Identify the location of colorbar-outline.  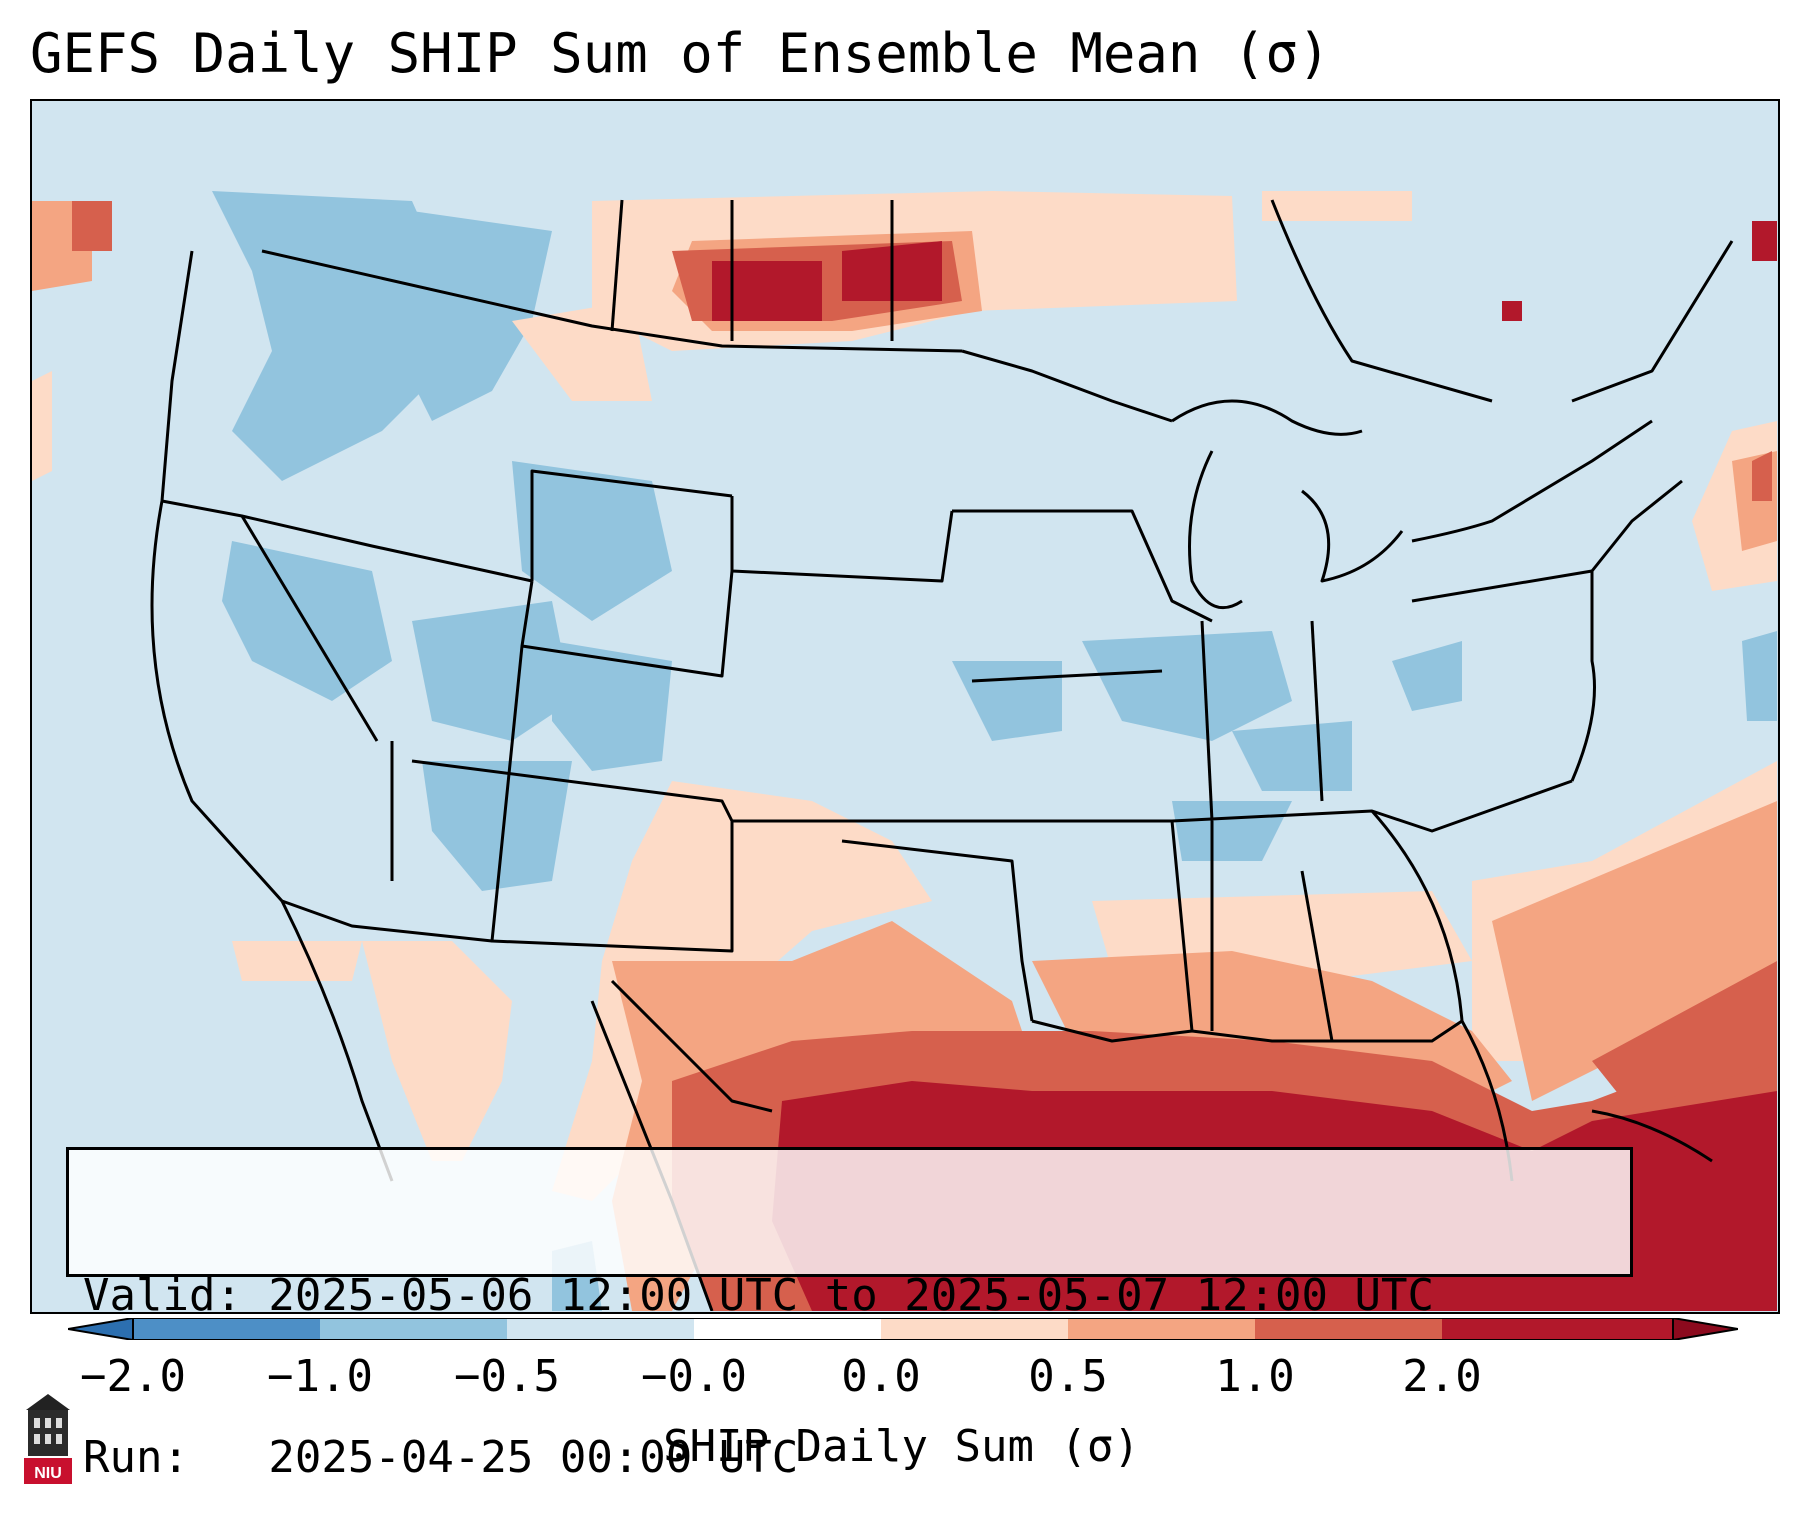
(903, 1329).